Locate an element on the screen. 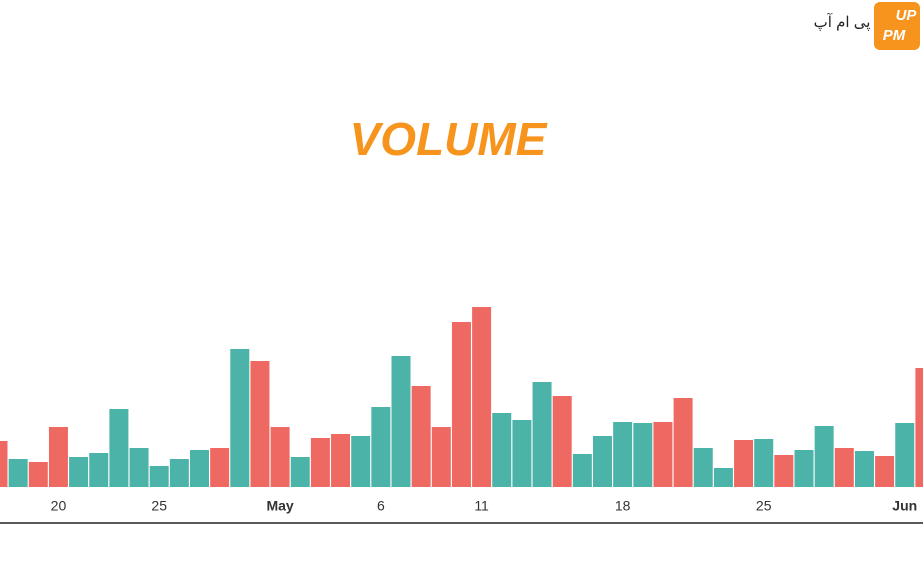 This screenshot has width=923, height=569. chart-title: VOLUME is located at coordinates (449, 139).